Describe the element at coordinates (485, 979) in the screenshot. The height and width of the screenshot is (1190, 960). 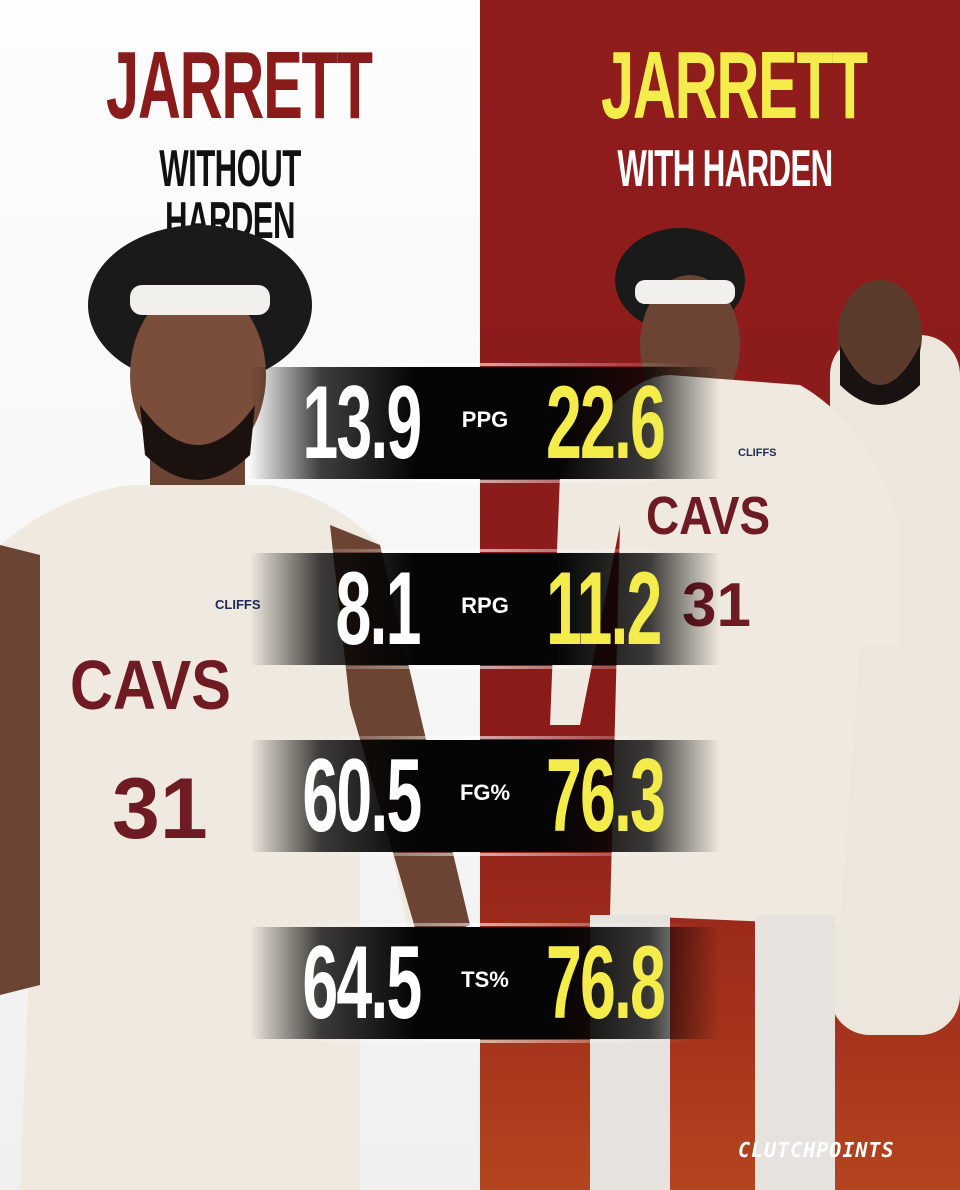
I see `stat-label: TS%` at that location.